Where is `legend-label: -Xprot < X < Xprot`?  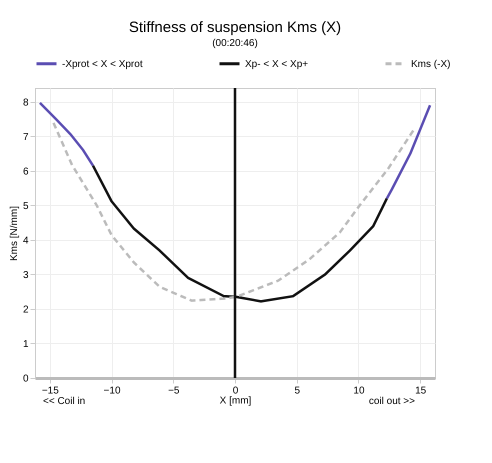 legend-label: -Xprot < X < Xprot is located at coordinates (102, 64).